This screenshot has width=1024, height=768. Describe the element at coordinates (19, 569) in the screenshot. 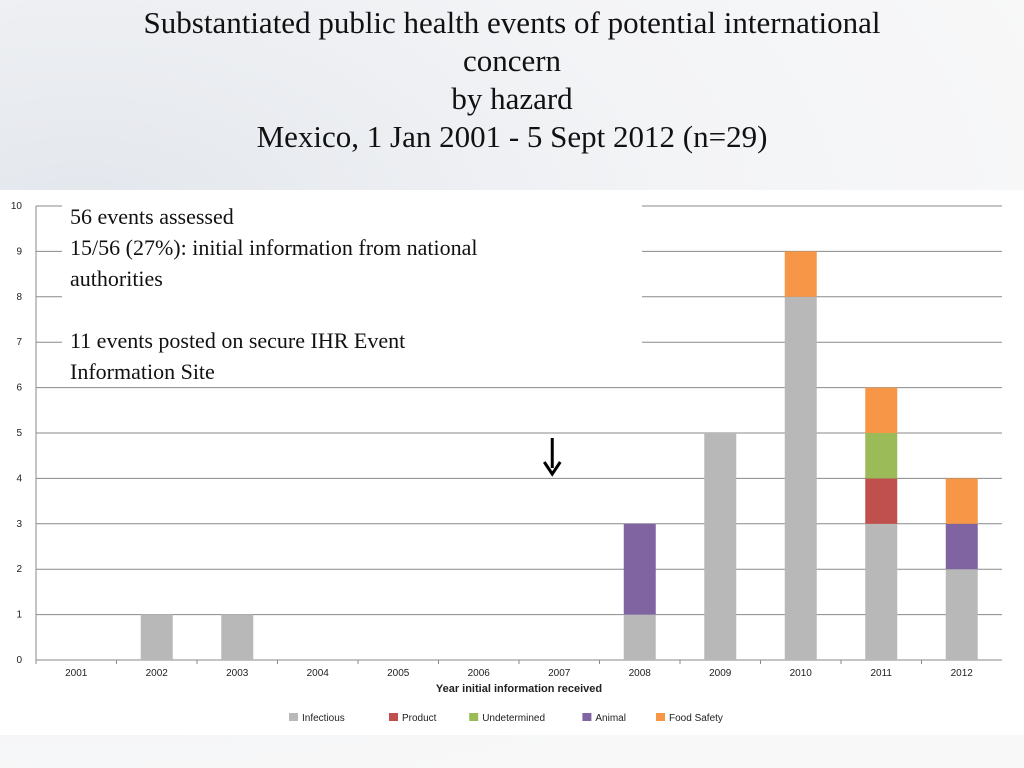

I see `y-tick-label: 2` at that location.